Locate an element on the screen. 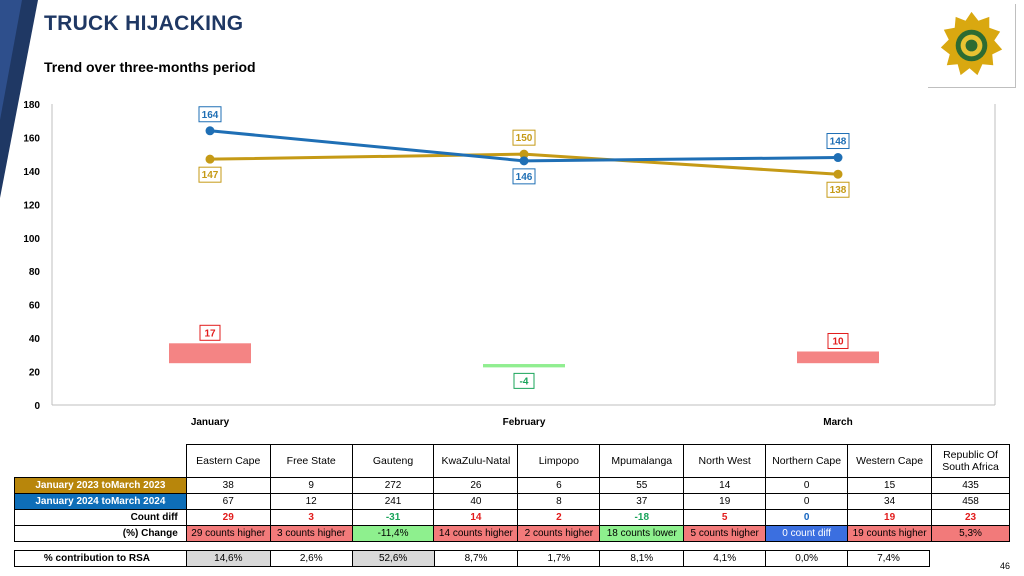 The width and height of the screenshot is (1024, 576). table-cell: 0,0% is located at coordinates (807, 558).